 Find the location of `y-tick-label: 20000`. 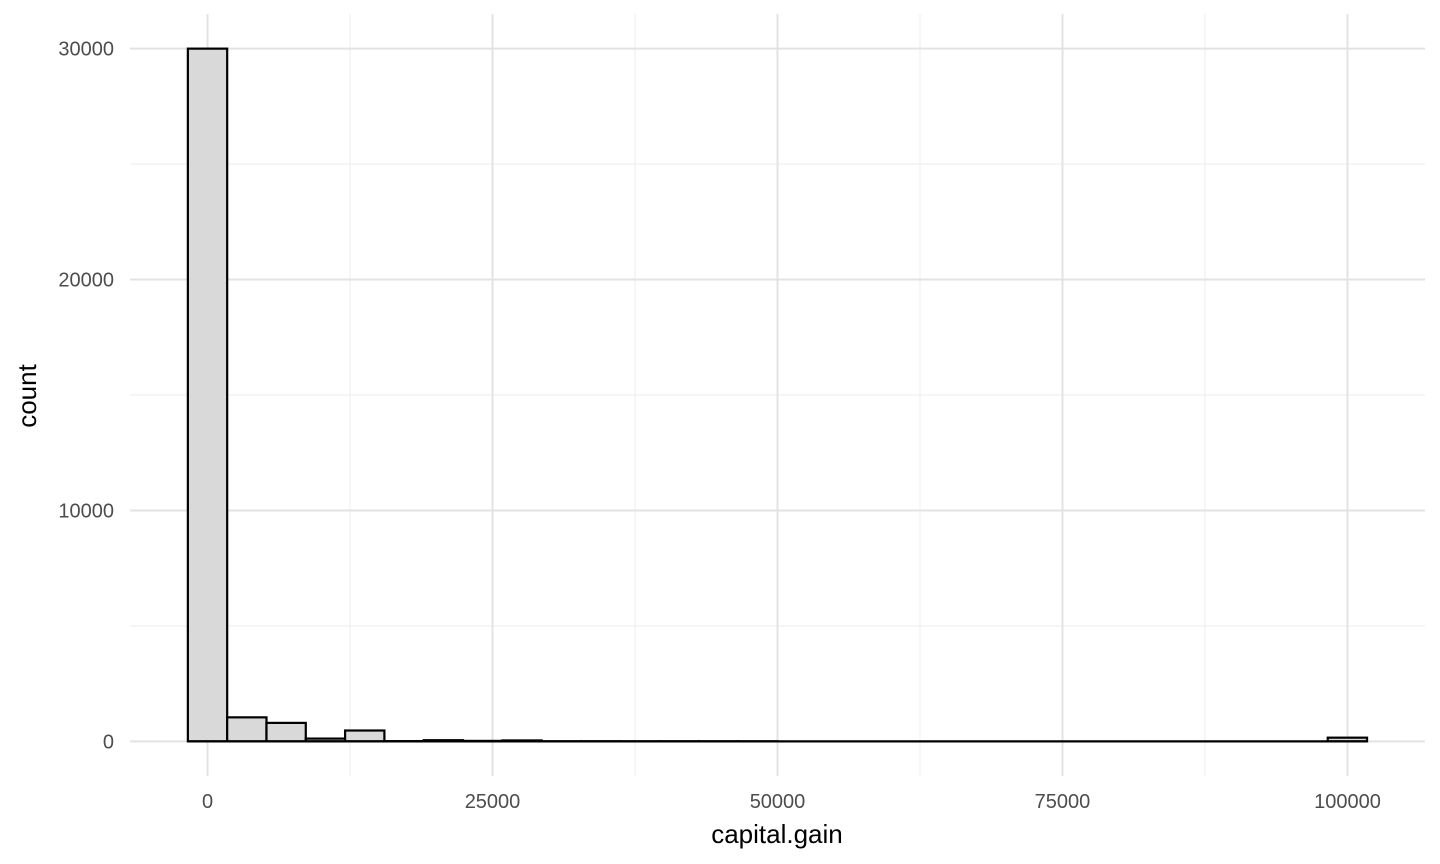

y-tick-label: 20000 is located at coordinates (86, 281).